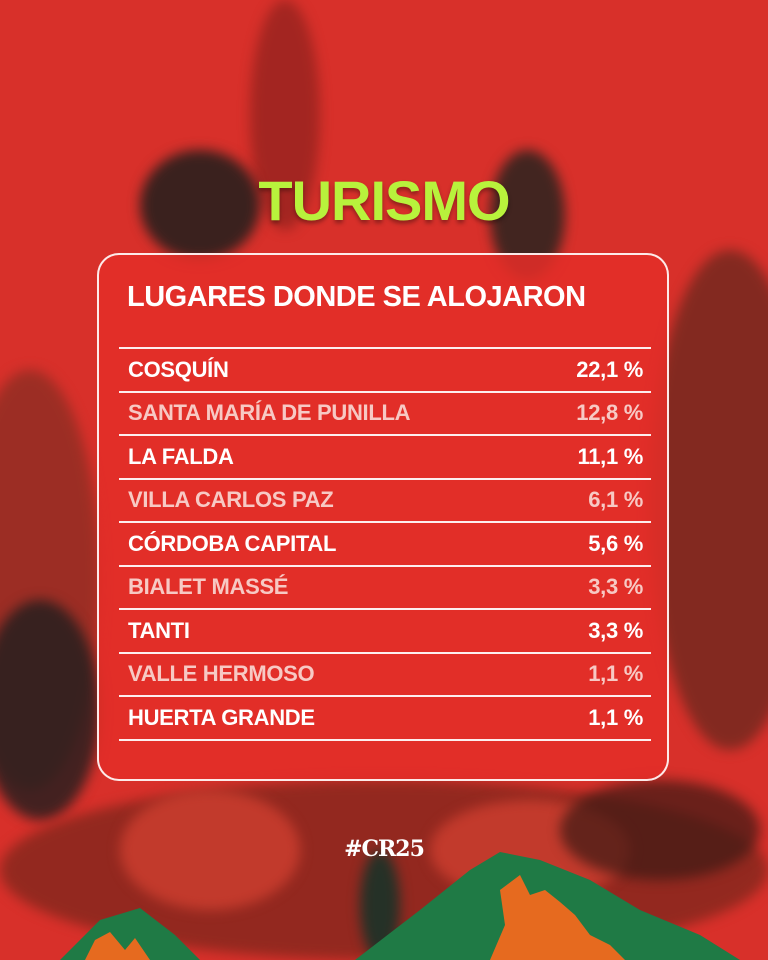  I want to click on place-percent: 6,1 %, so click(615, 500).